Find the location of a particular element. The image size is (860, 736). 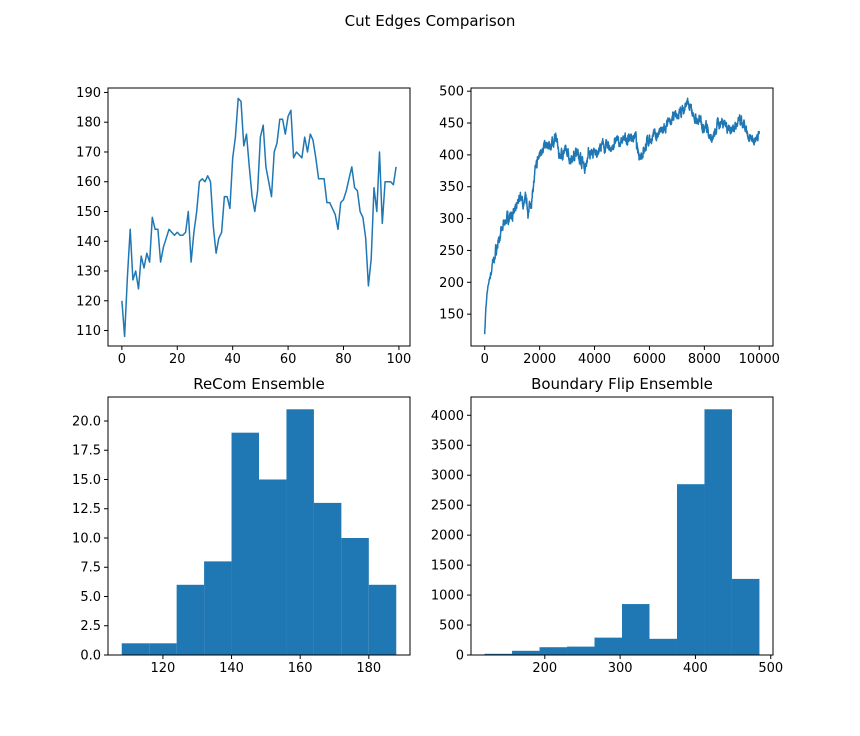

x-tick-label: 8000 is located at coordinates (704, 359).